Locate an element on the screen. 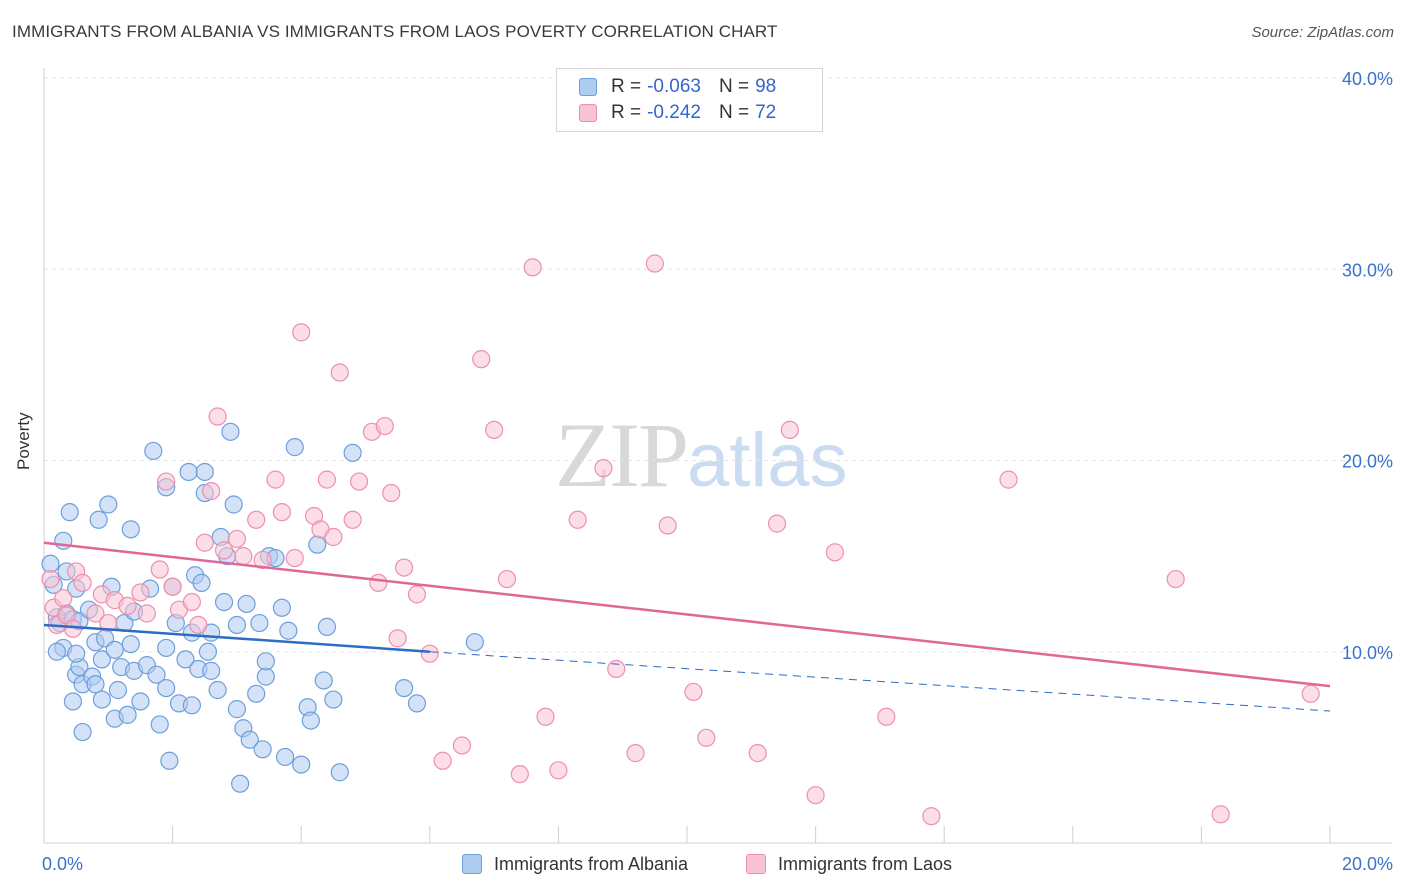 This screenshot has height=892, width=1406. y-tick-label-2: 30.0% is located at coordinates (1367, 270).